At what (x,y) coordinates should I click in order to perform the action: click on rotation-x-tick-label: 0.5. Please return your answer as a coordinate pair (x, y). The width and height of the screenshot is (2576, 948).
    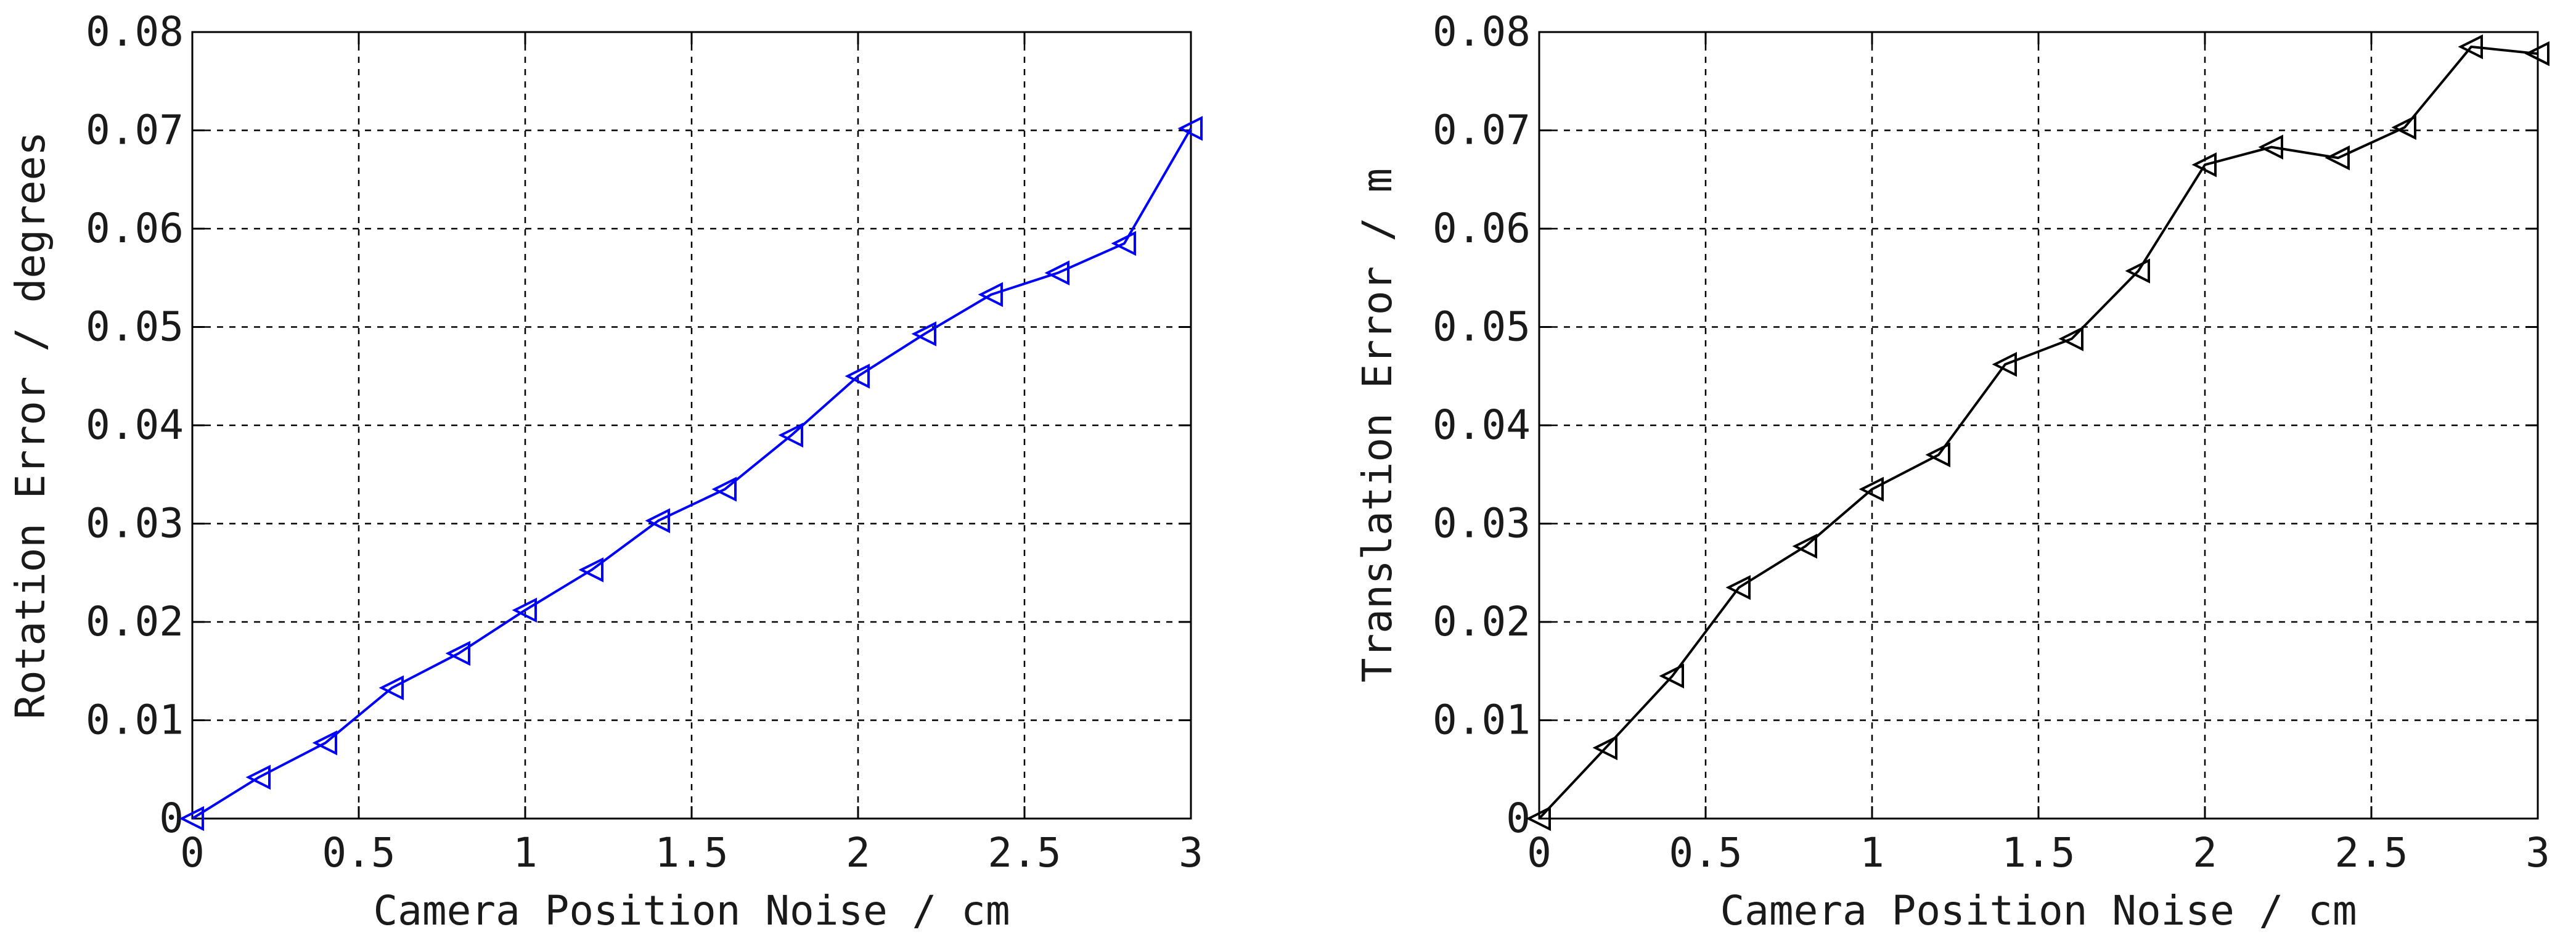
    Looking at the image, I should click on (358, 852).